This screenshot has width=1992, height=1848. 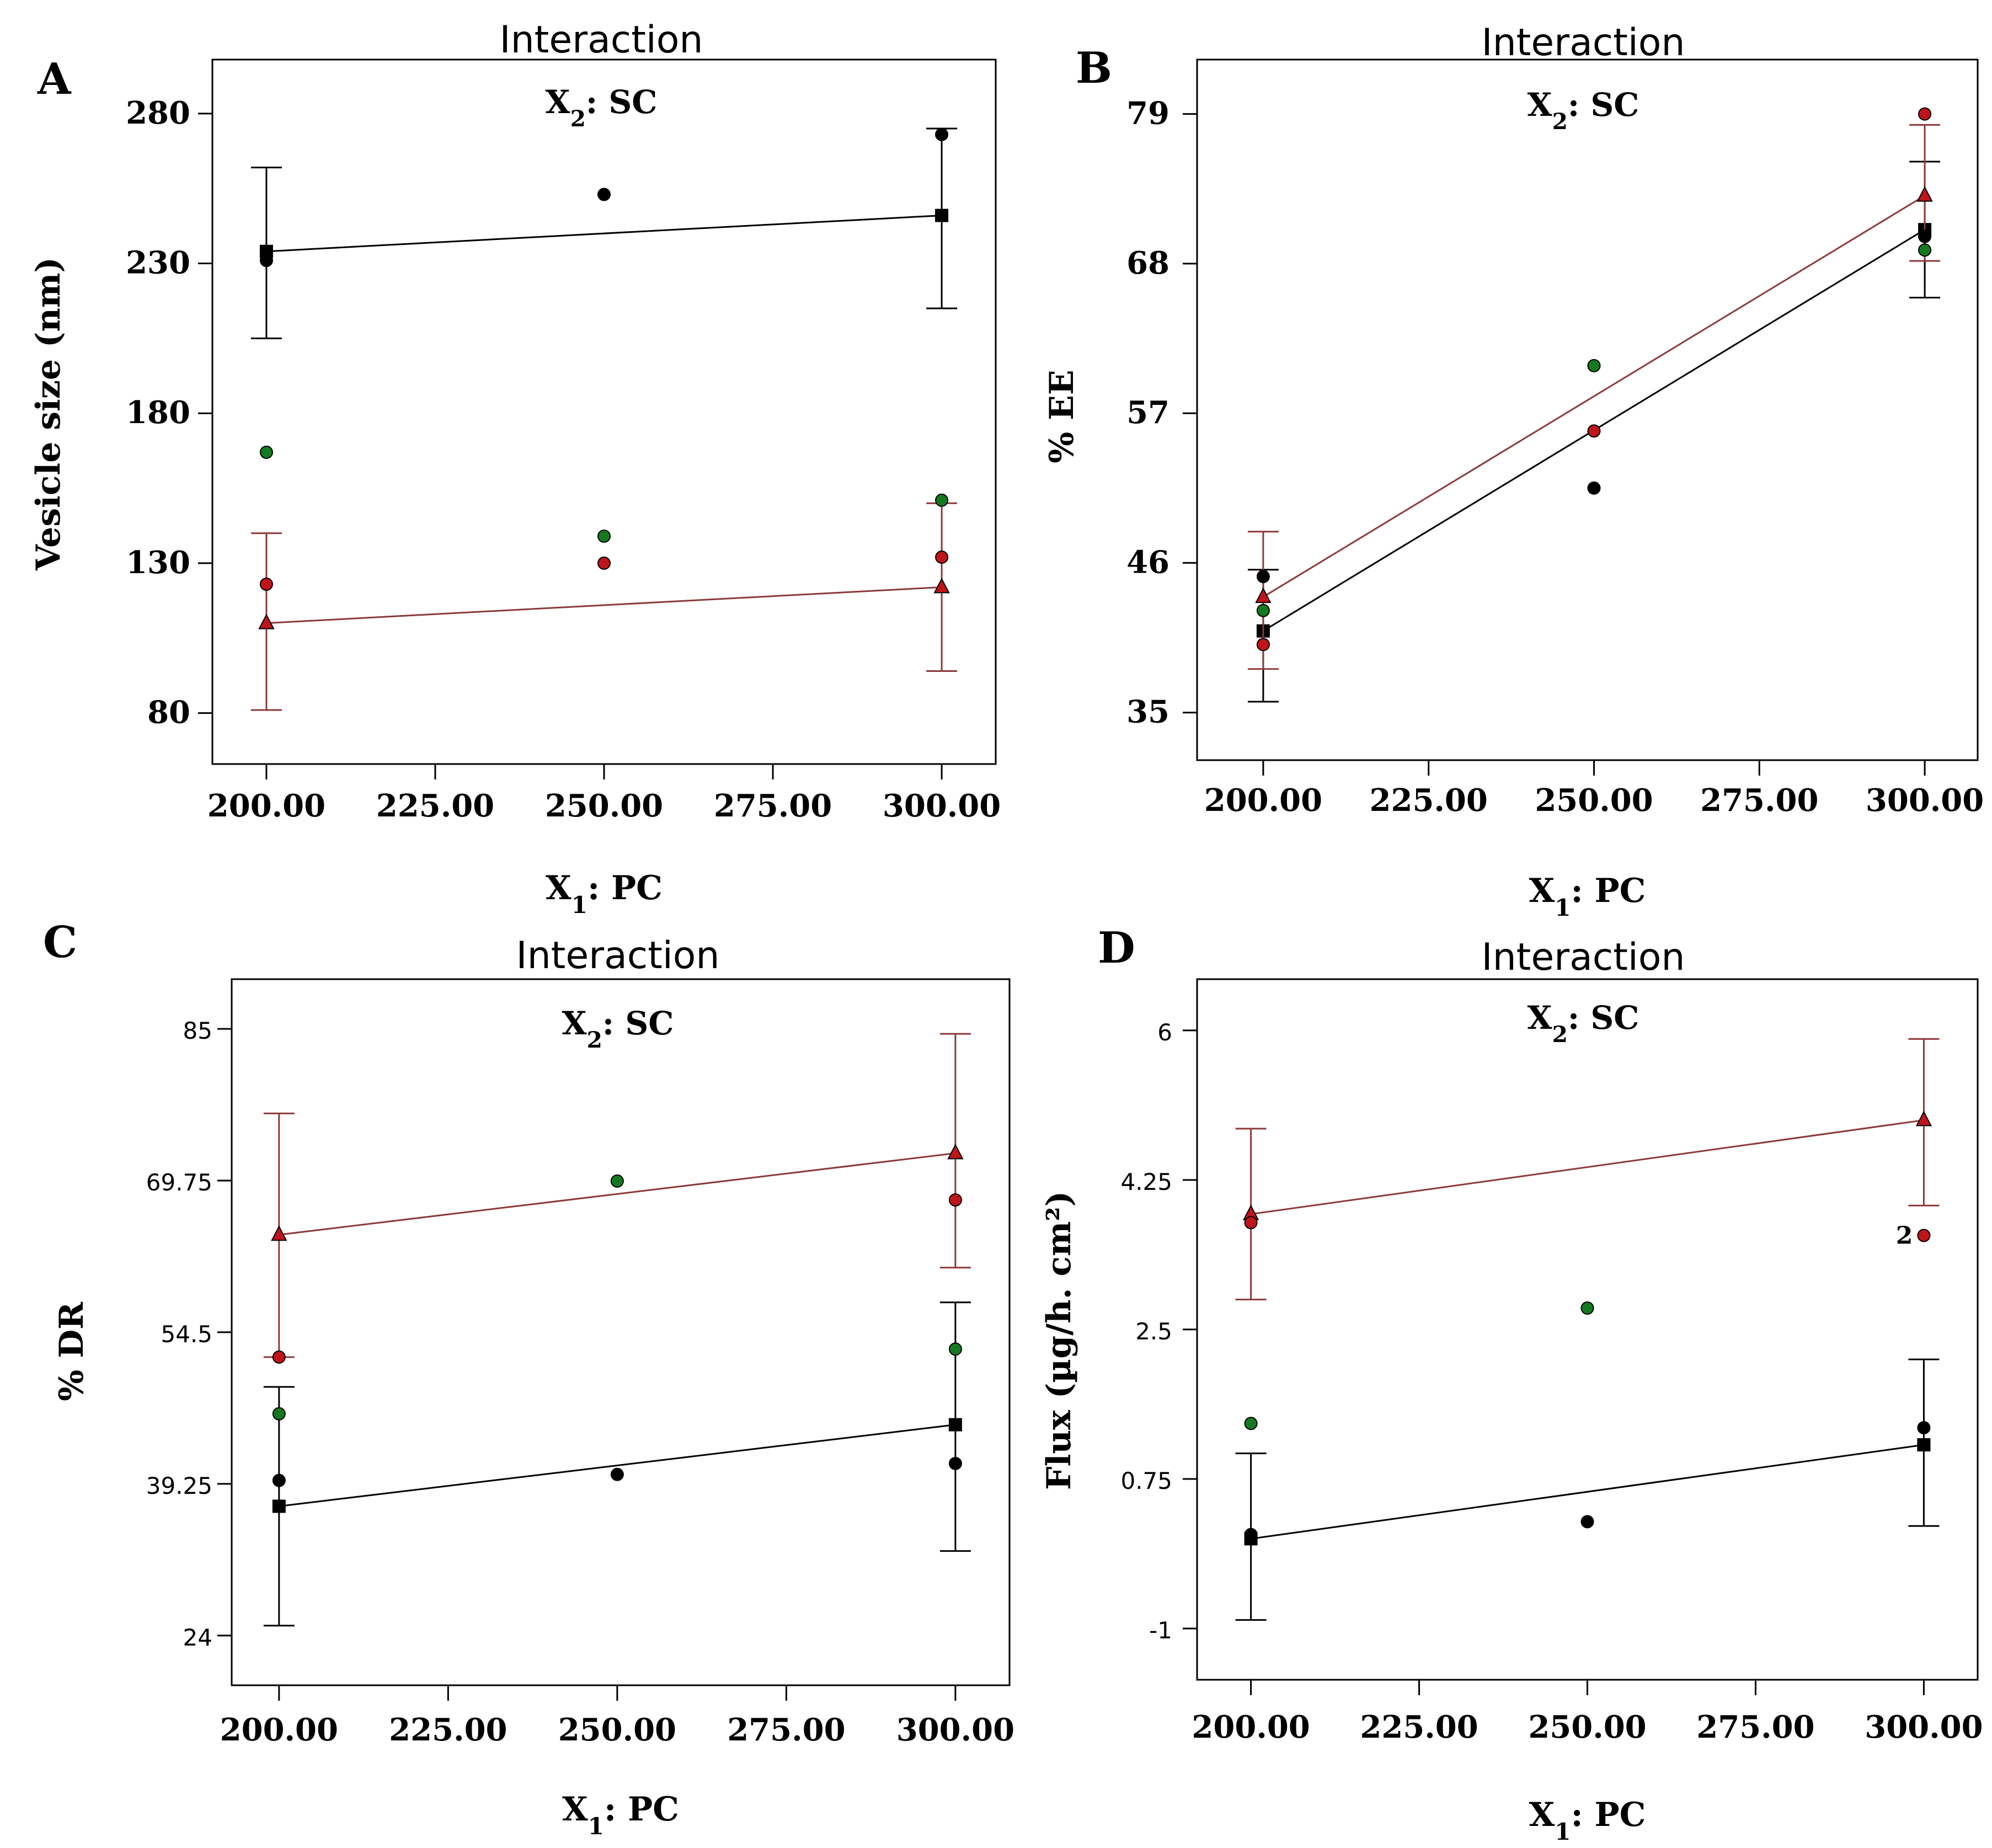 I want to click on replicate-annotation: 2, so click(x=1904, y=1236).